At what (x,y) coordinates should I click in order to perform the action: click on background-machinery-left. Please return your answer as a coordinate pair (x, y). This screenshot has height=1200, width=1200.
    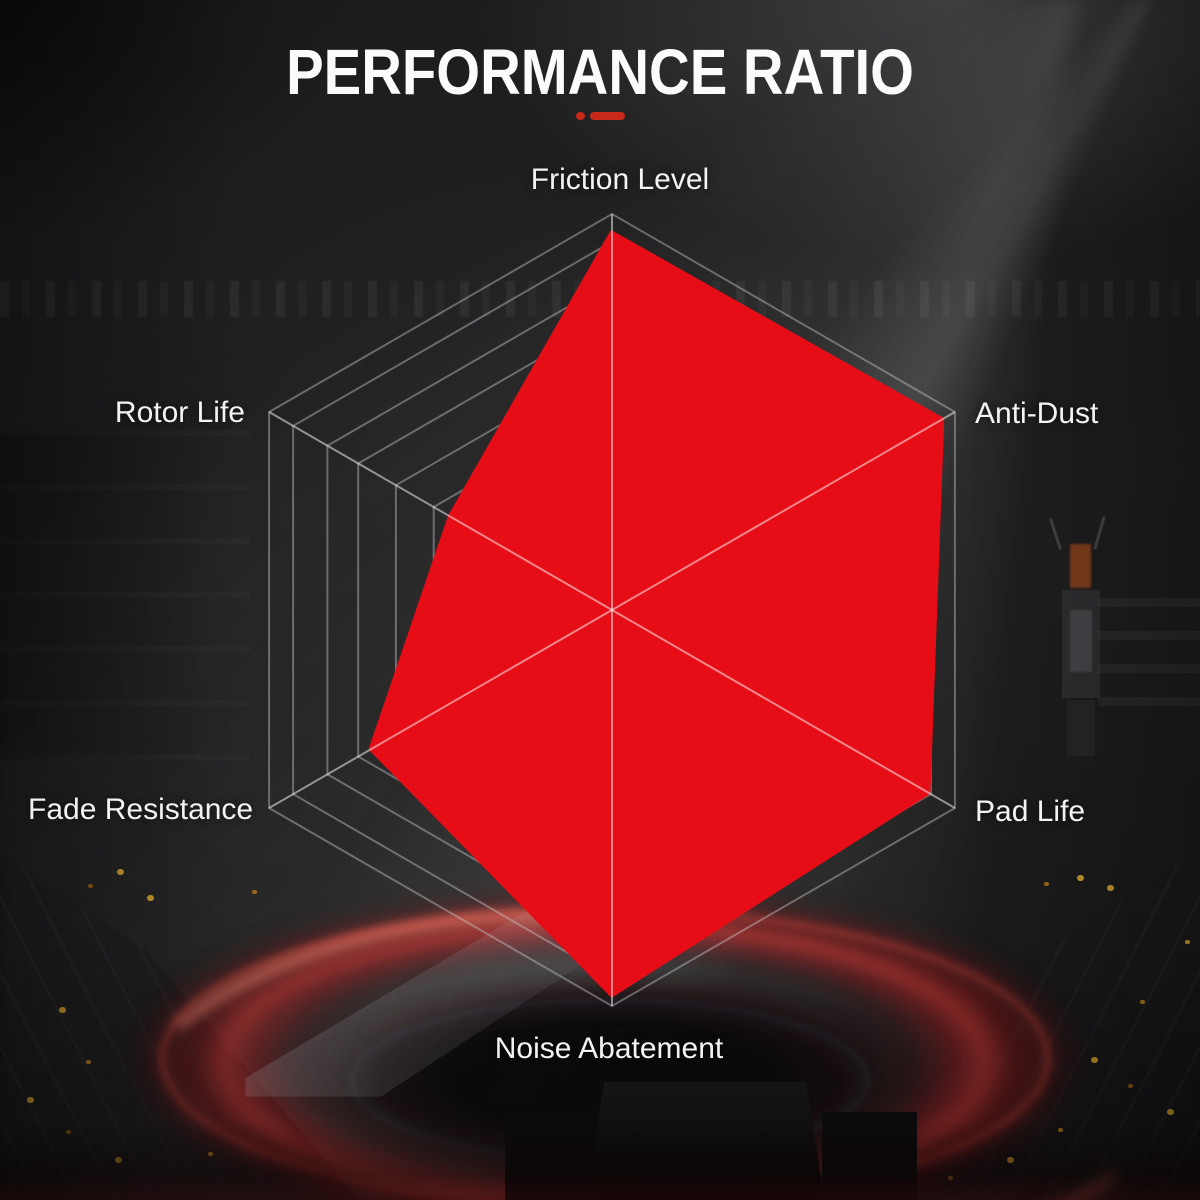
    Looking at the image, I should click on (125, 595).